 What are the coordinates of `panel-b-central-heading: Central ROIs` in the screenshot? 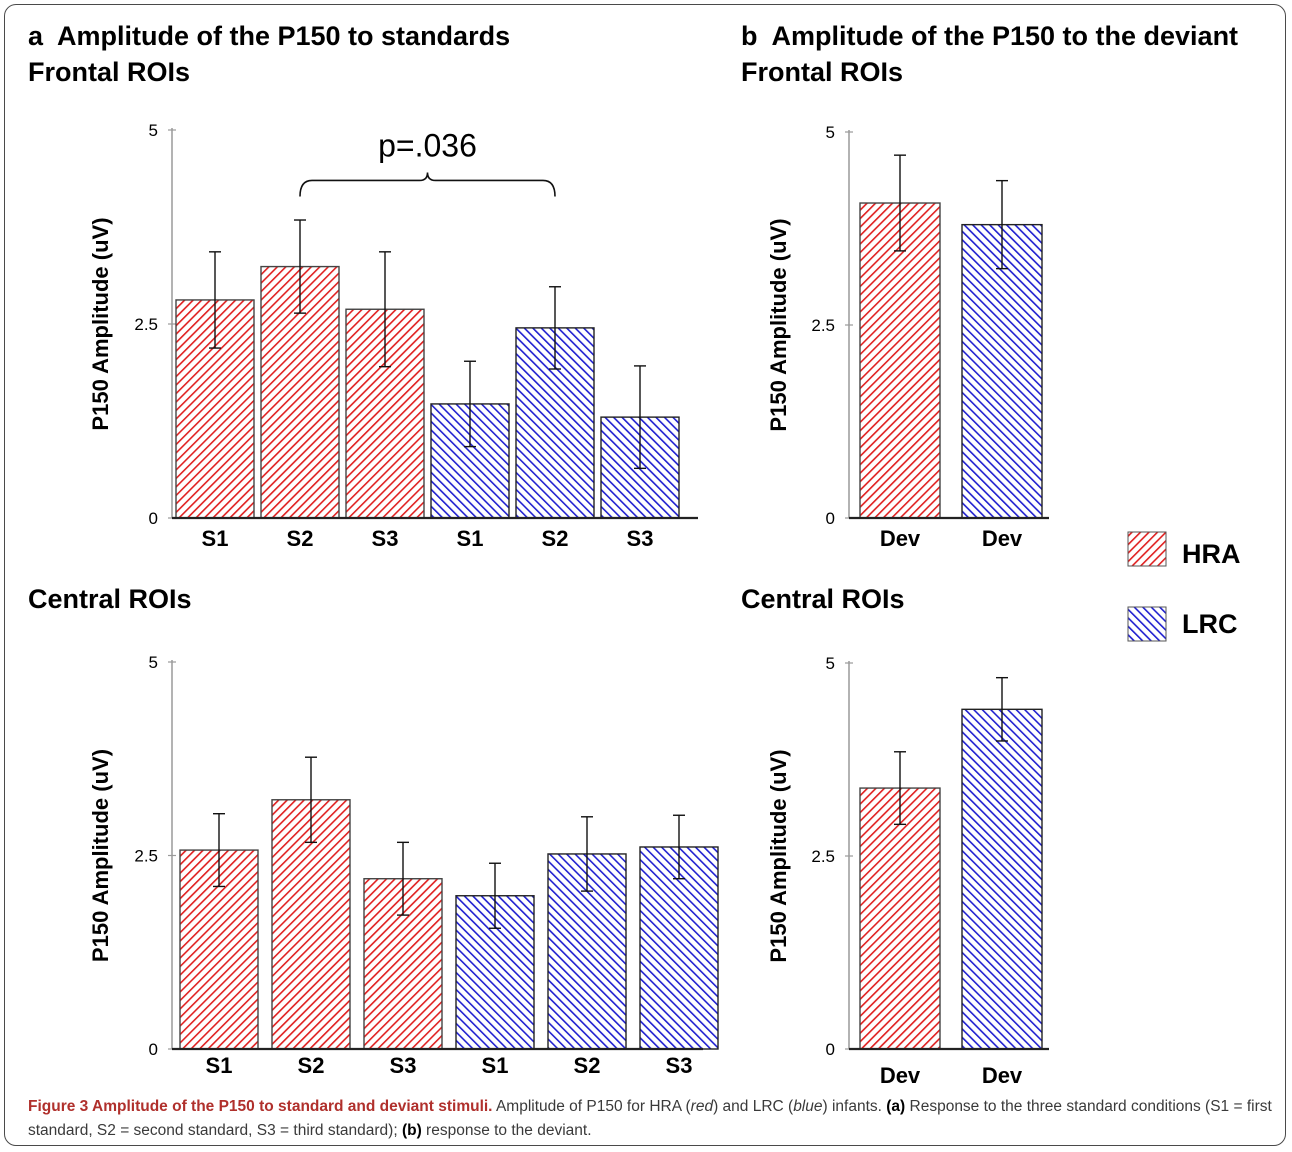 It's located at (823, 599).